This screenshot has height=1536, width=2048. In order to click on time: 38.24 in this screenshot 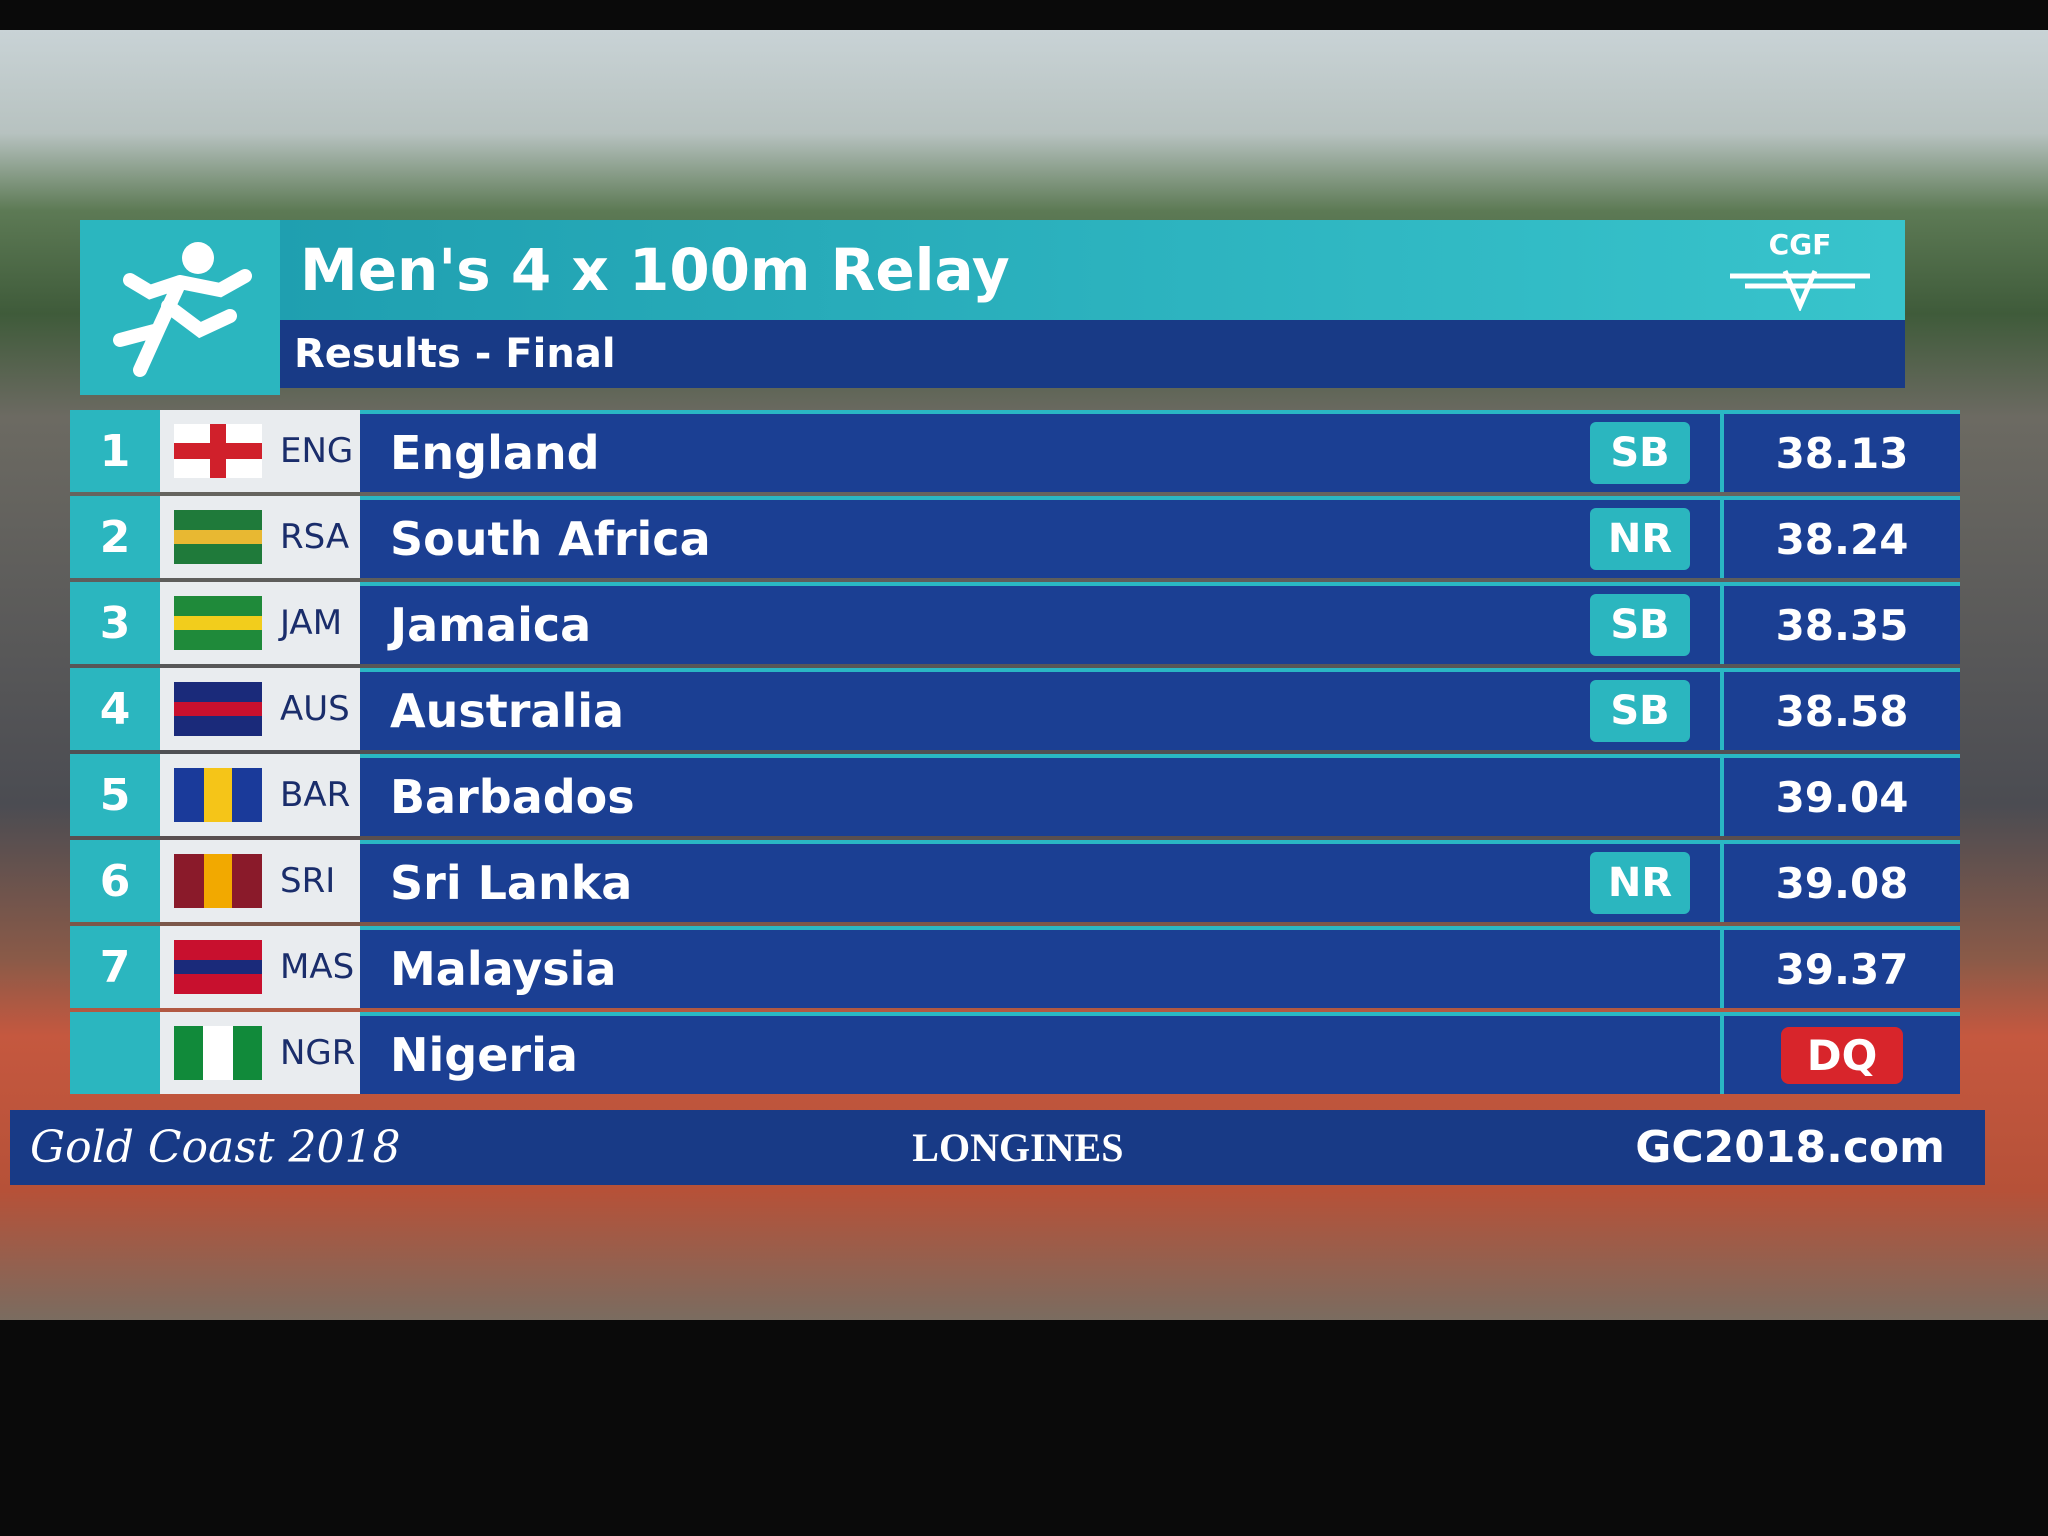, I will do `click(1842, 539)`.